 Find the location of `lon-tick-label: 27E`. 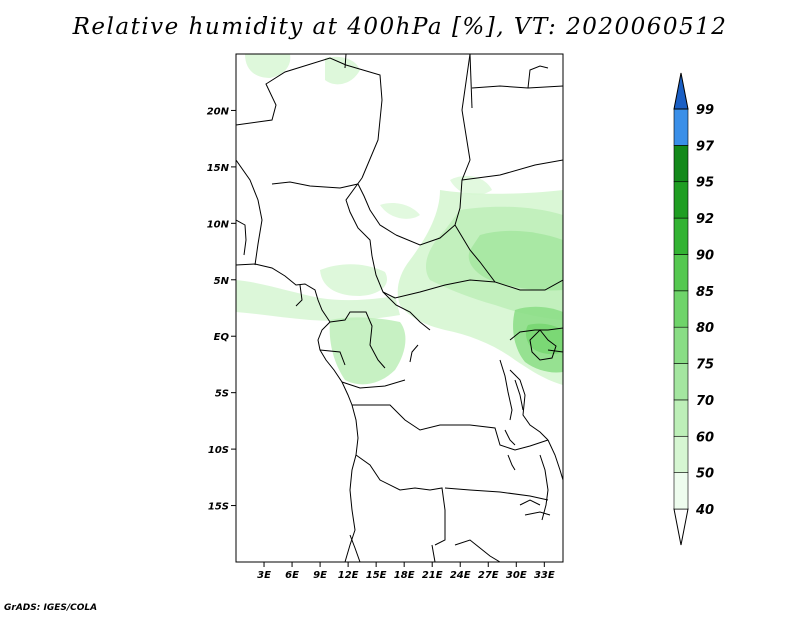

lon-tick-label: 27E is located at coordinates (488, 575).